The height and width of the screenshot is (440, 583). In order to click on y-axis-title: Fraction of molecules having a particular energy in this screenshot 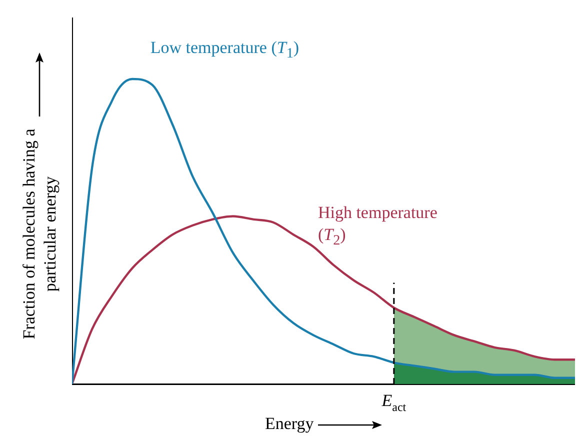, I will do `click(39, 235)`.